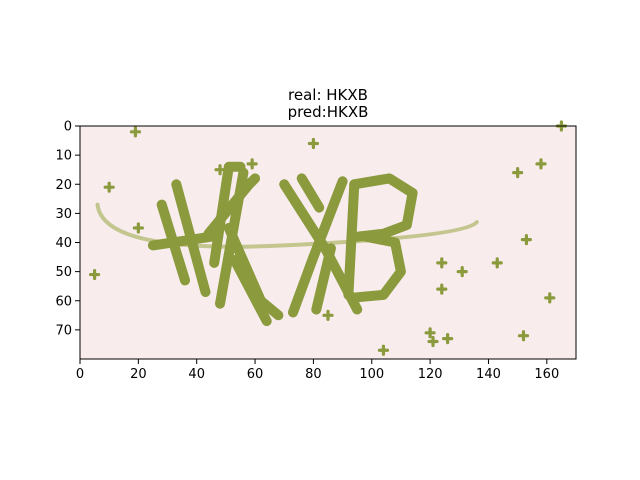  What do you see at coordinates (63, 330) in the screenshot?
I see `y-tick-label: 70` at bounding box center [63, 330].